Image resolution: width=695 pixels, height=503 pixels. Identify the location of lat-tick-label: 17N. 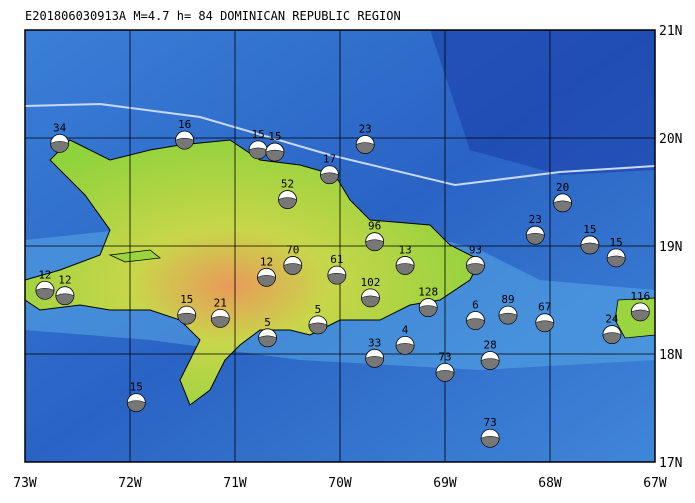
(670, 463).